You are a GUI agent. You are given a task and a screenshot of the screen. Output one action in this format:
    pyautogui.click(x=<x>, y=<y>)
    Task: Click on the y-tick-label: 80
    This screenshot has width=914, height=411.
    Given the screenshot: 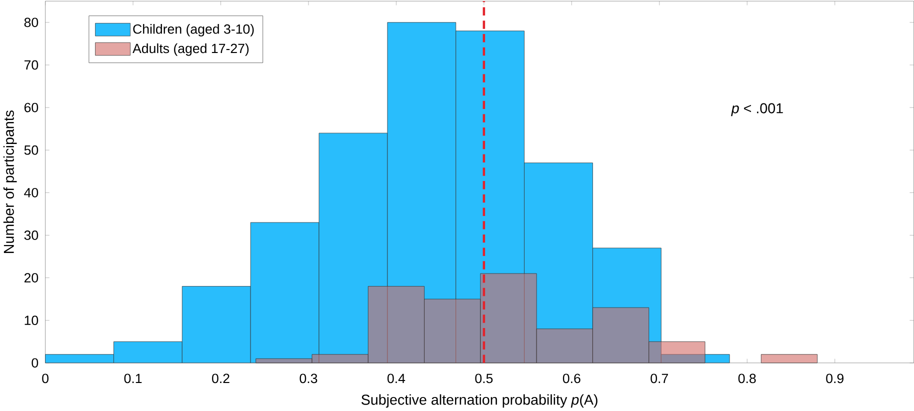 What is the action you would take?
    pyautogui.click(x=31, y=23)
    